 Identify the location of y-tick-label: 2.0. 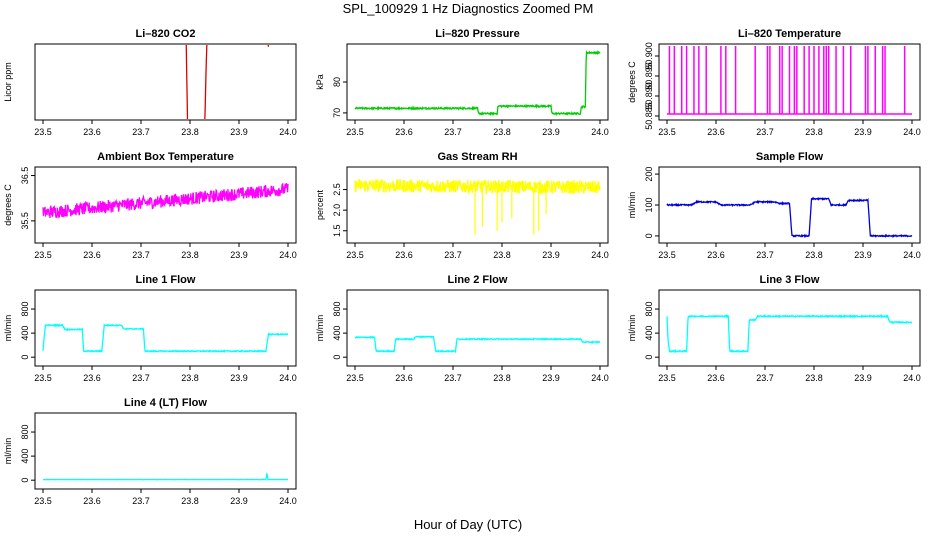
(337, 210).